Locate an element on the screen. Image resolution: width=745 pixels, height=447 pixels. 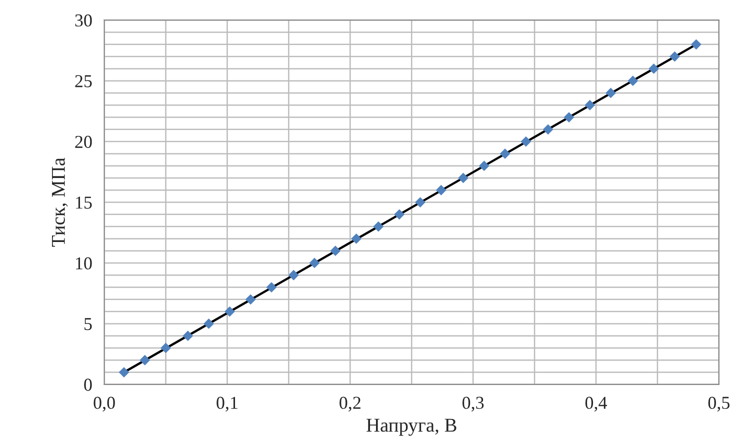
x-tick-label: 0,4 is located at coordinates (596, 404).